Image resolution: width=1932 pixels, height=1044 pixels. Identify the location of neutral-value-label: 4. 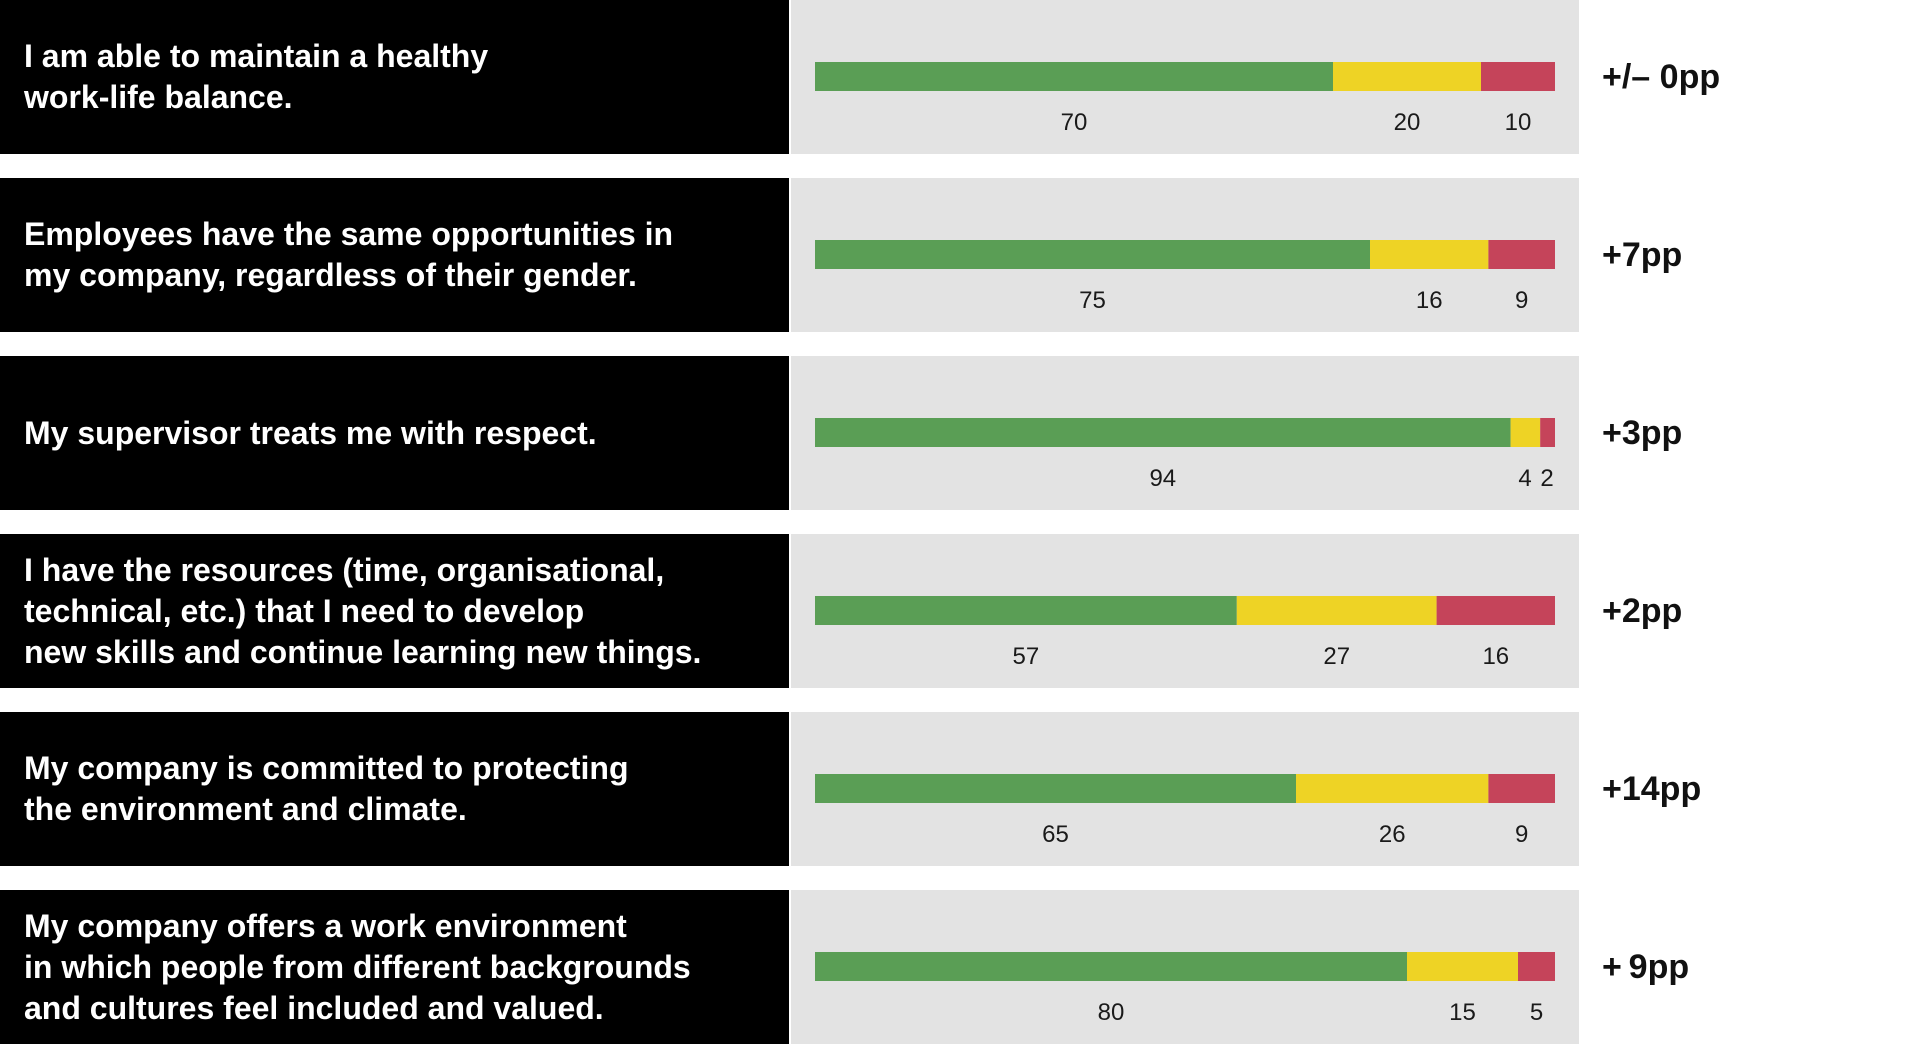
(1524, 478).